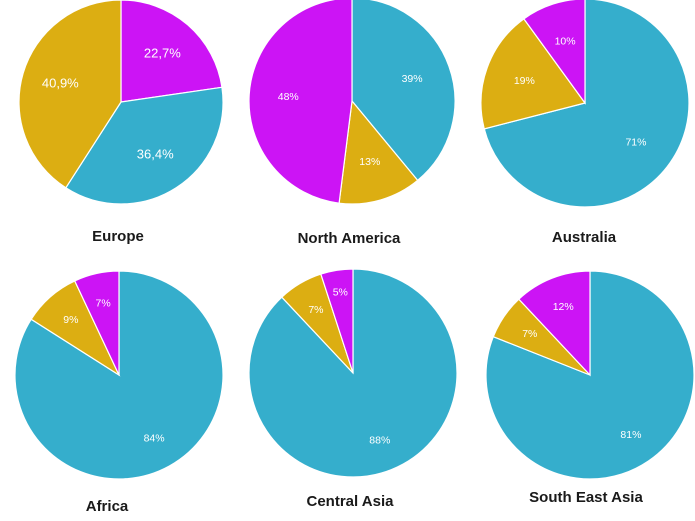 The height and width of the screenshot is (521, 695). Describe the element at coordinates (155, 154) in the screenshot. I see `slice-label: 36,4%` at that location.